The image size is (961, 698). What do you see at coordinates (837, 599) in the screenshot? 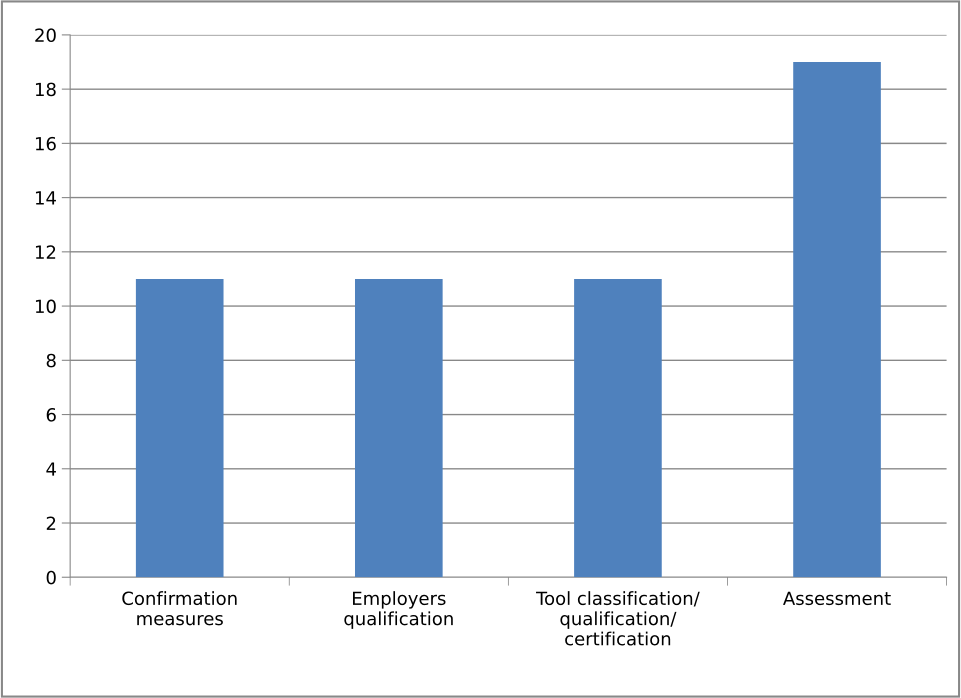
I see `x-tick-label: Assessment` at bounding box center [837, 599].